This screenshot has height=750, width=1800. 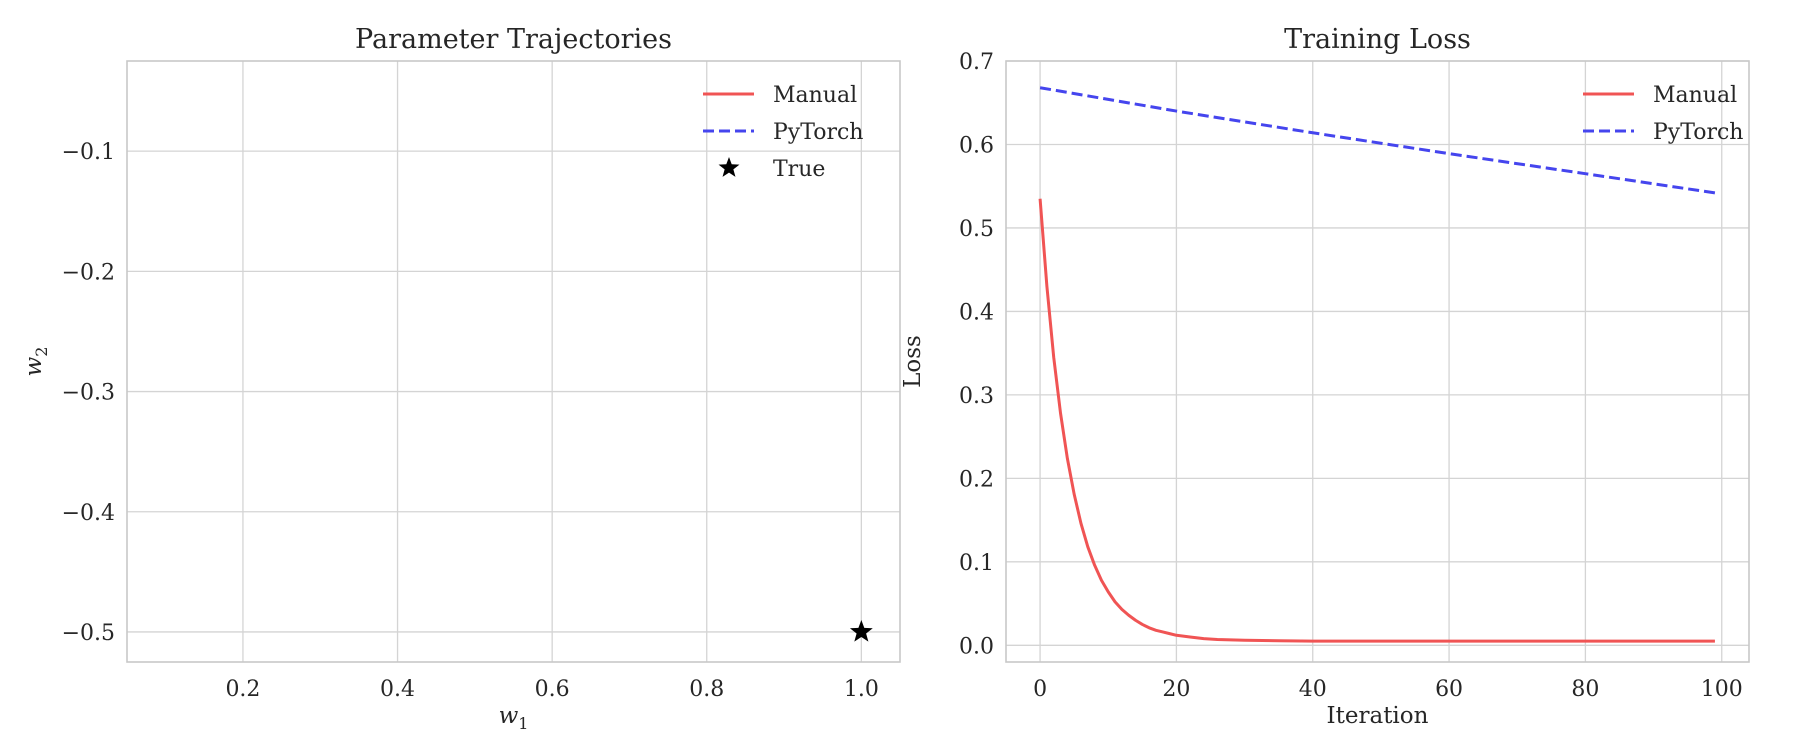 What do you see at coordinates (976, 229) in the screenshot?
I see `y-tick-label: 0.5` at bounding box center [976, 229].